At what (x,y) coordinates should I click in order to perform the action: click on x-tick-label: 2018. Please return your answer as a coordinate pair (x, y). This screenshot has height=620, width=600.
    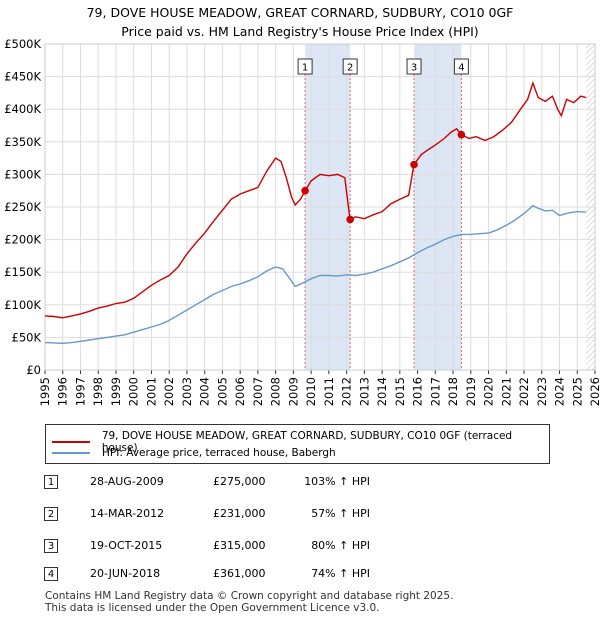
    Looking at the image, I should click on (453, 391).